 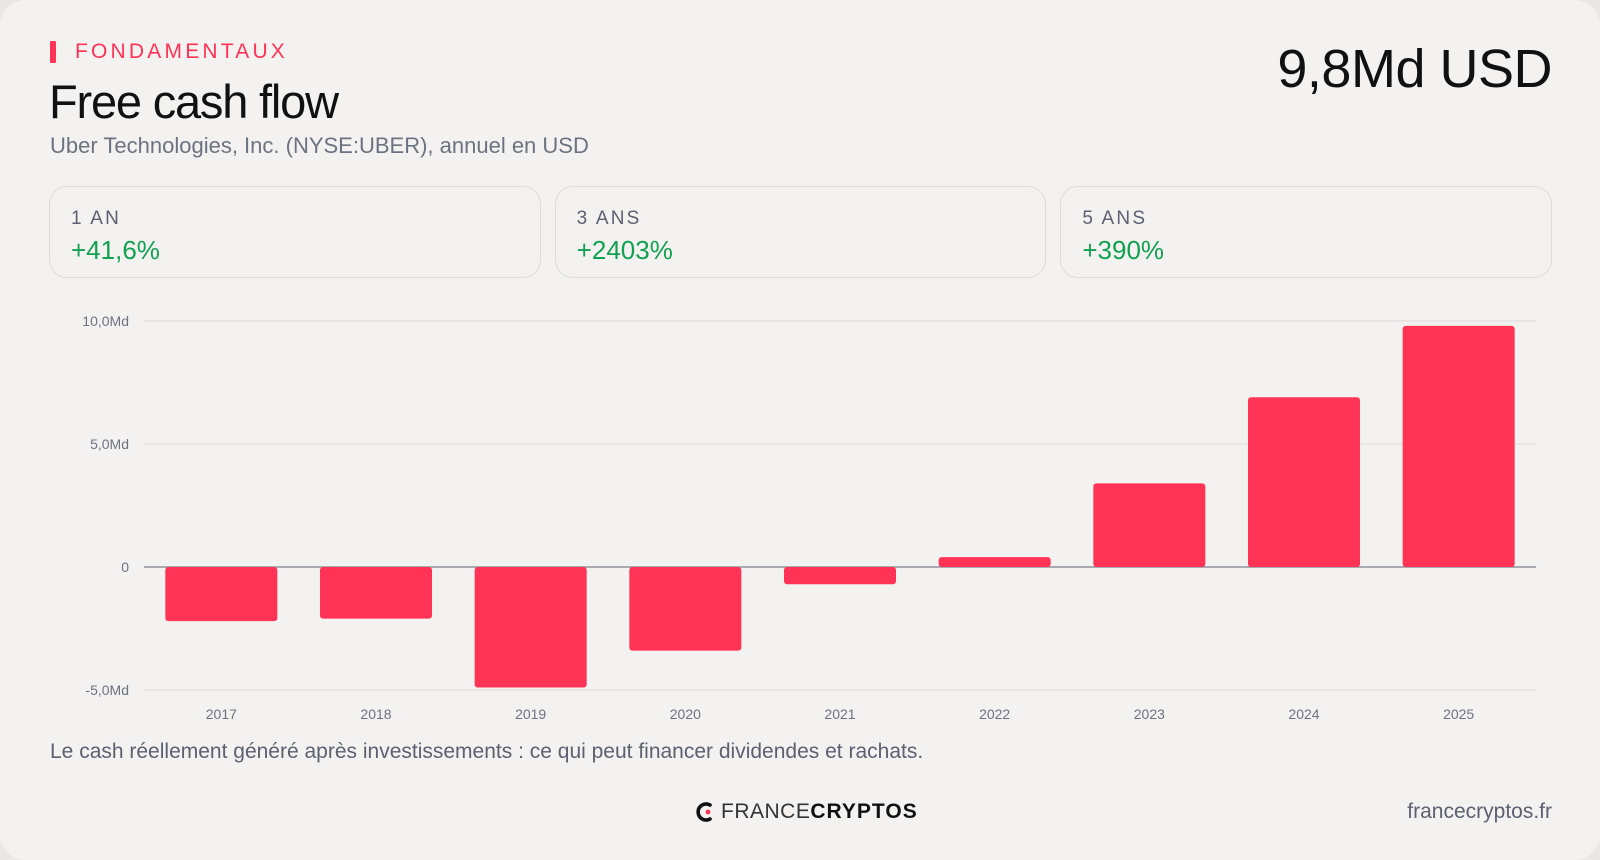 I want to click on bar-2019, so click(x=530, y=627).